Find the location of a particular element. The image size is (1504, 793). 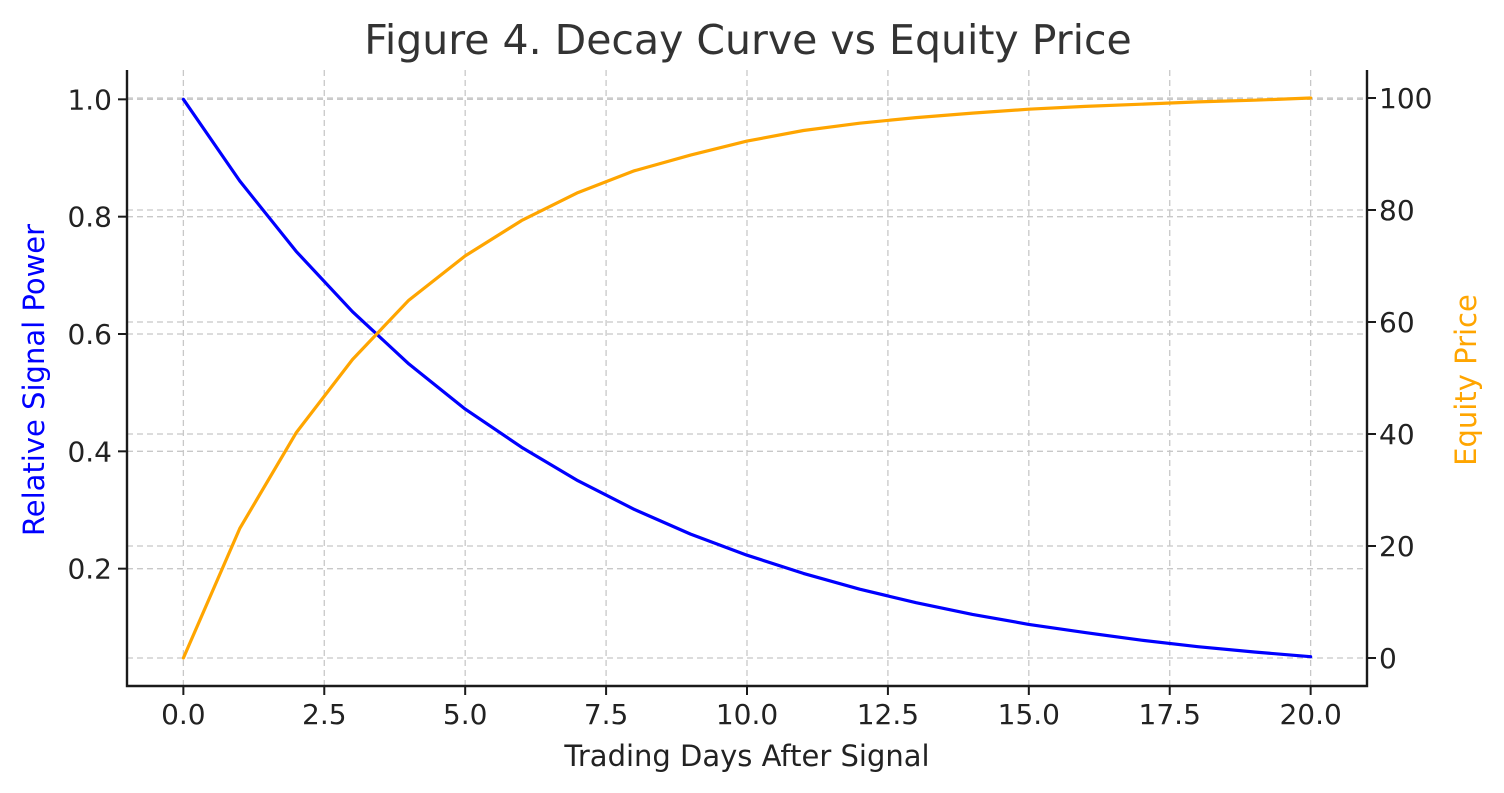

x-tick-label: 17.5 is located at coordinates (1170, 714).